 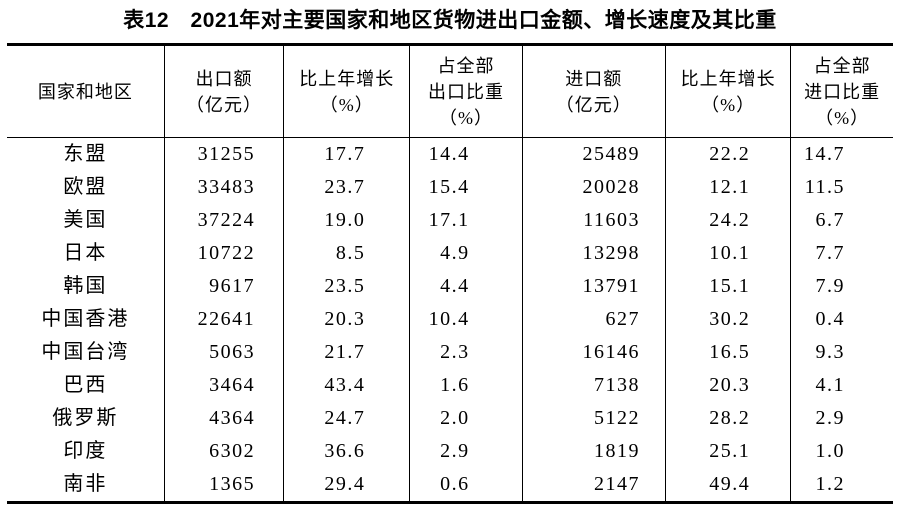 What do you see at coordinates (223, 154) in the screenshot?
I see `value-cell: 31255` at bounding box center [223, 154].